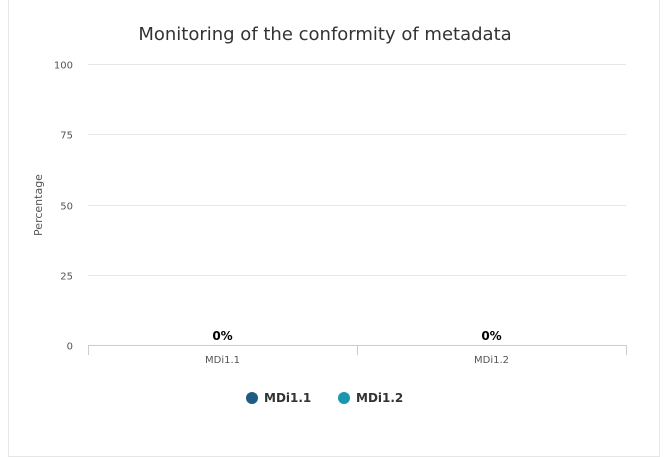  Describe the element at coordinates (38, 205) in the screenshot. I see `y-axis-label: Percentage` at that location.